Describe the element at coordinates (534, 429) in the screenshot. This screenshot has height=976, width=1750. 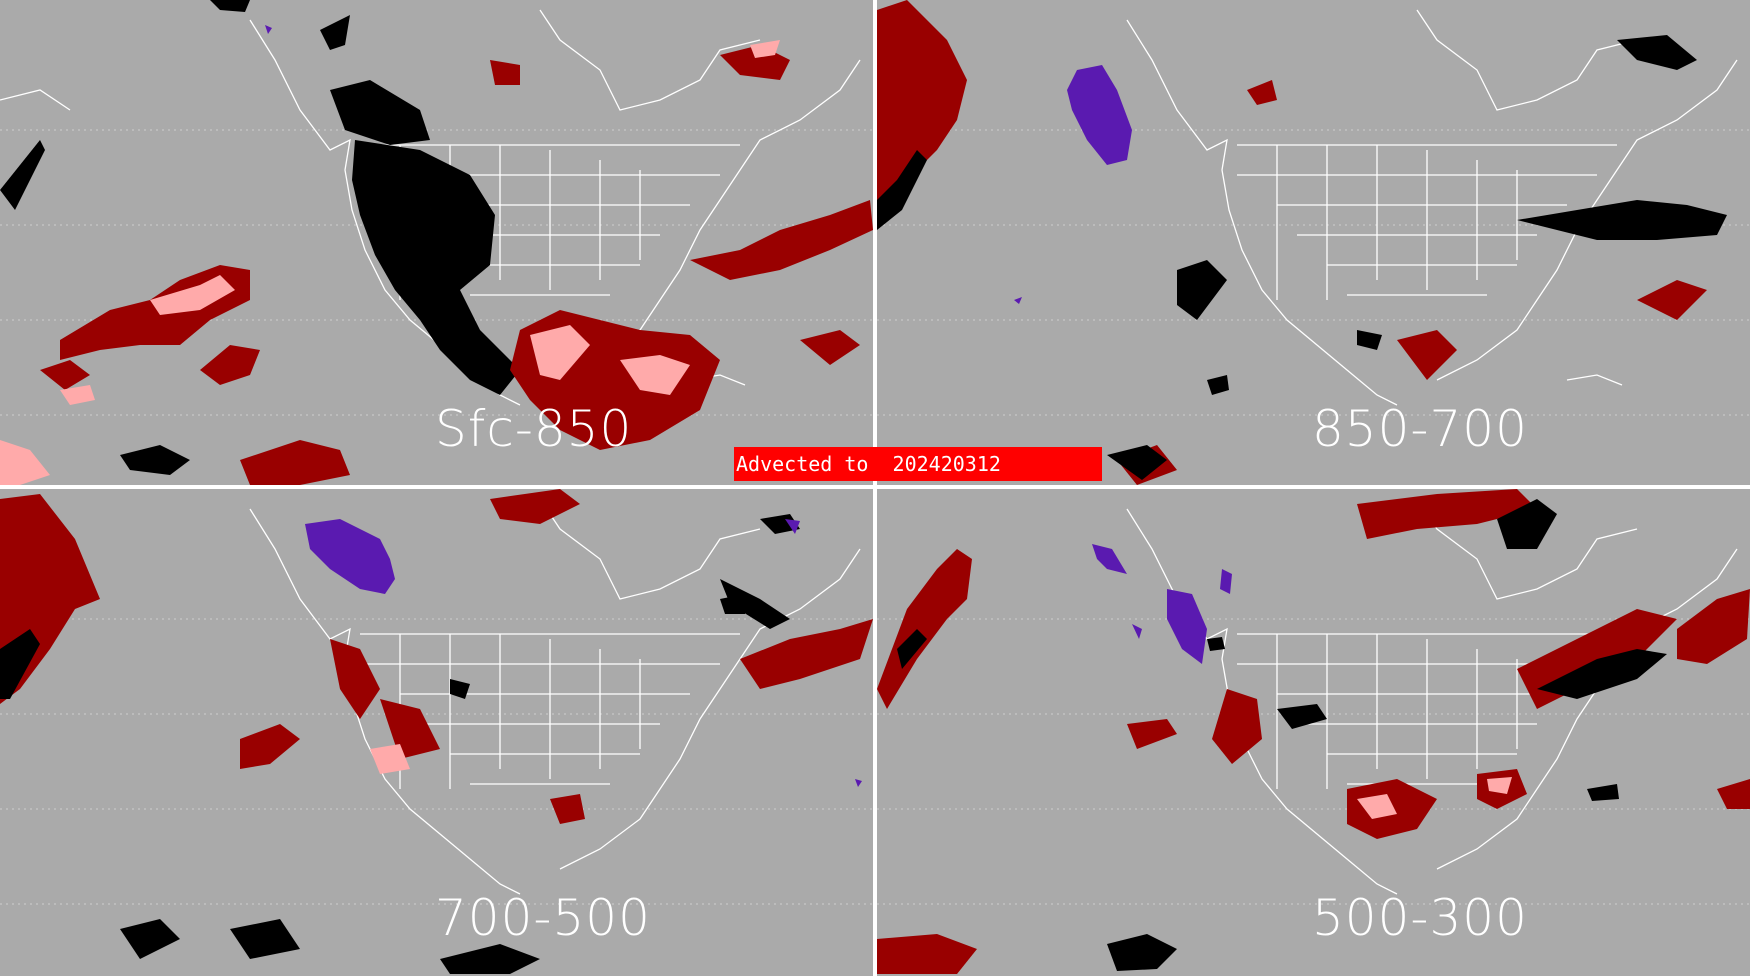
I see `layer-label: Sfc-850` at that location.